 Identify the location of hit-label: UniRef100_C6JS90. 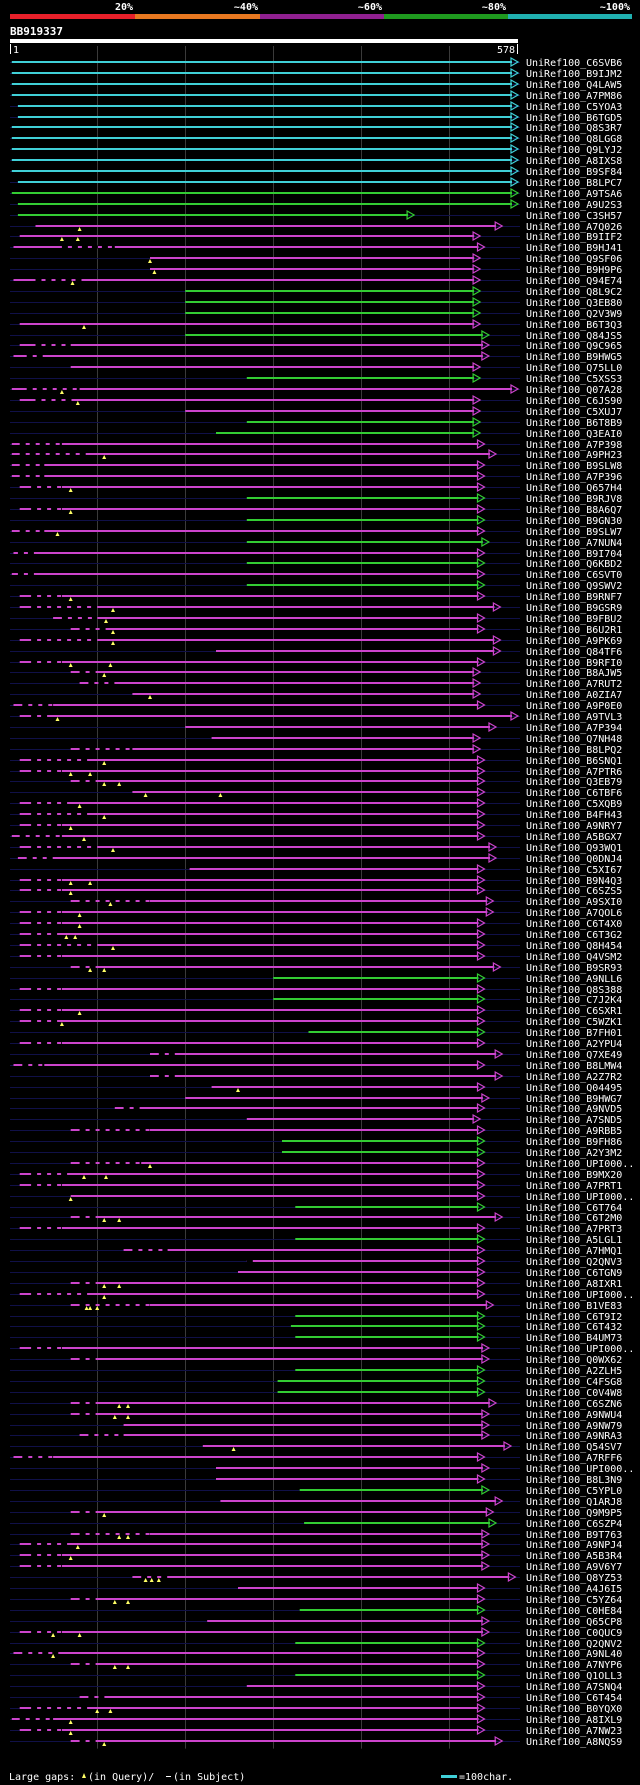
(574, 401).